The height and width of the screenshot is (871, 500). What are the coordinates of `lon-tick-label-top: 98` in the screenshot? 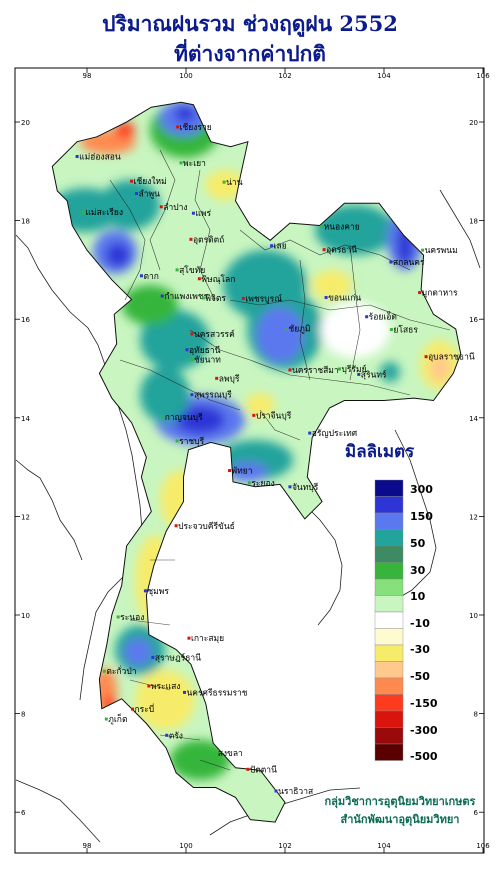 It's located at (87, 76).